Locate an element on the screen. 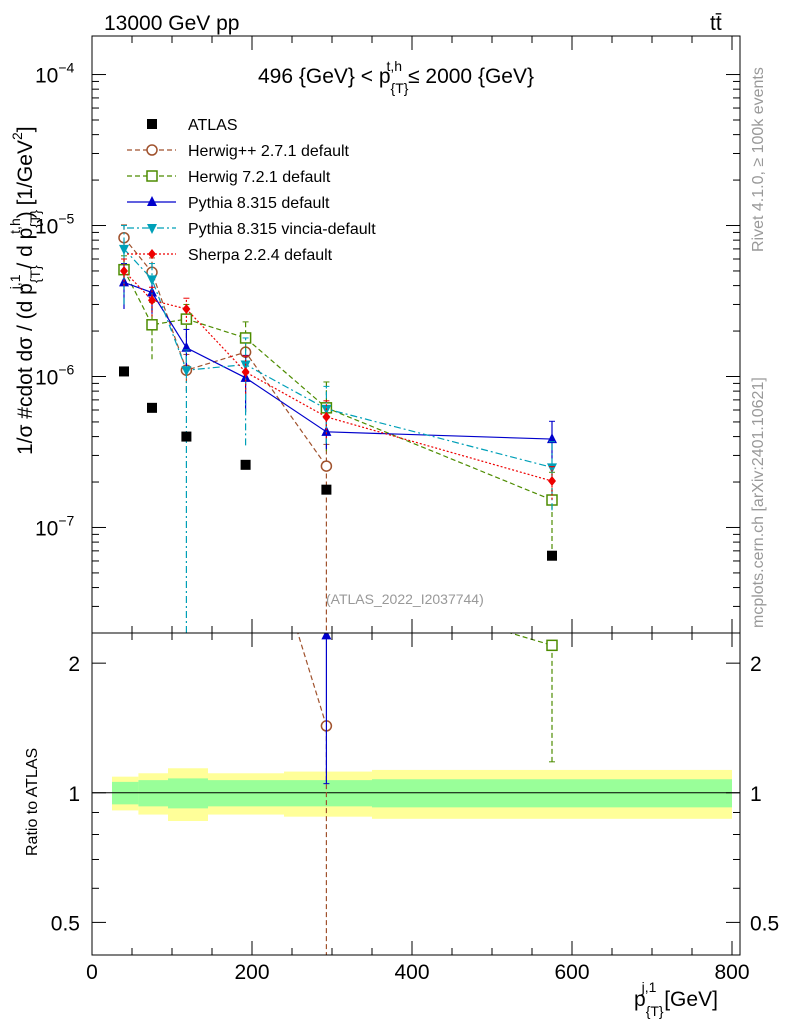 The width and height of the screenshot is (786, 1024). x-tick-label: 0 is located at coordinates (92, 972).